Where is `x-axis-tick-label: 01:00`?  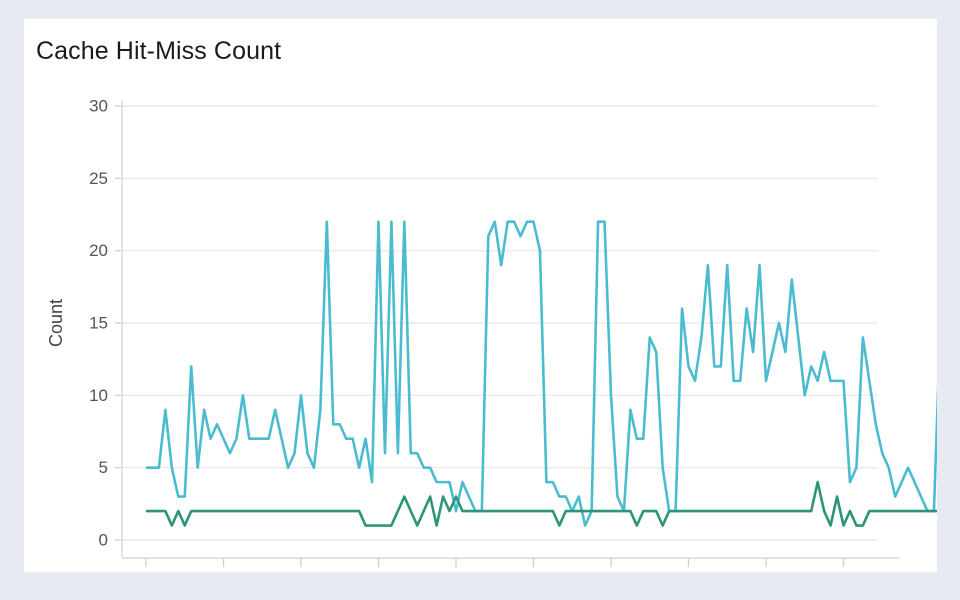
x-axis-tick-label: 01:00 is located at coordinates (223, 571).